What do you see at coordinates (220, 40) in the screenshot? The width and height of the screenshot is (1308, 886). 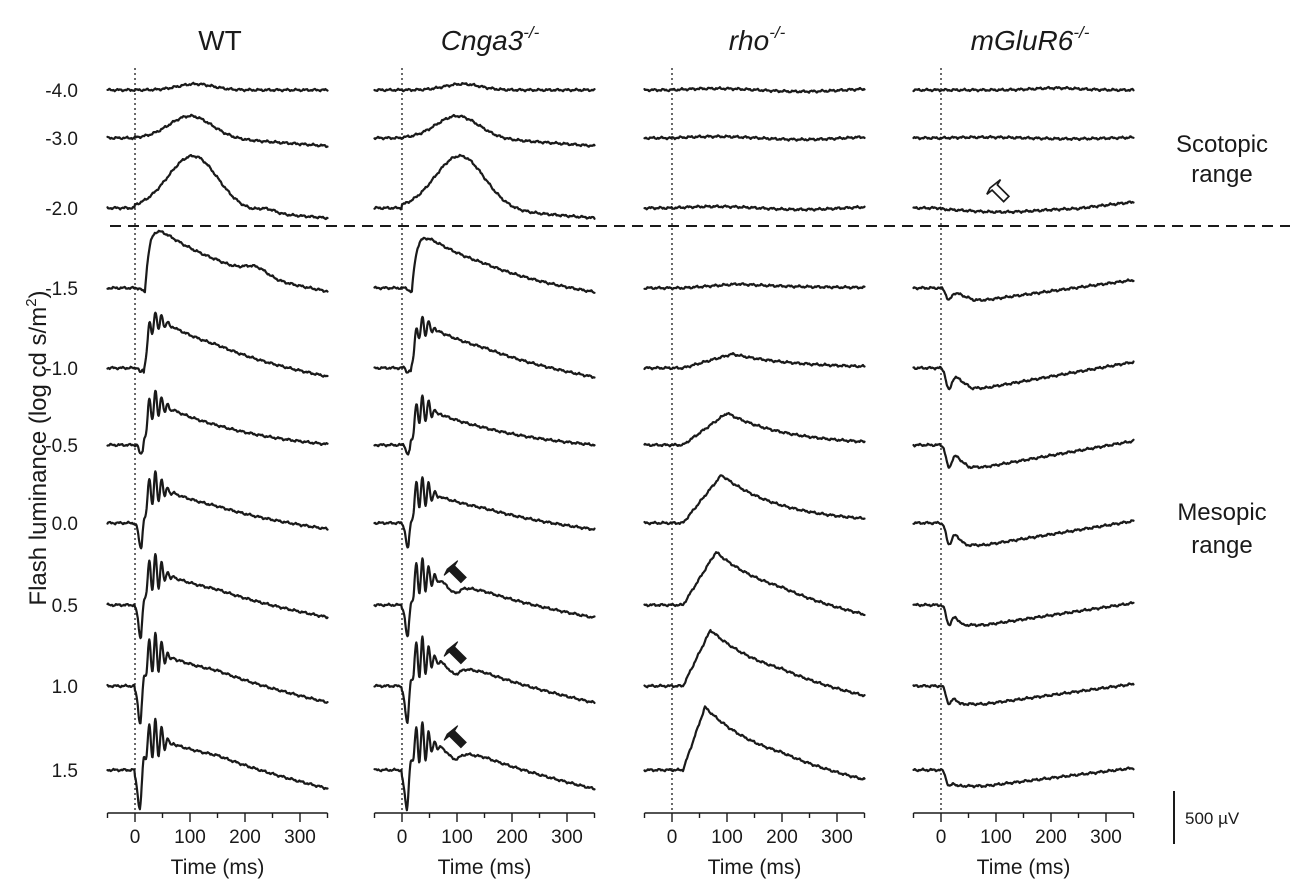 I see `panel-title-wt: WT` at bounding box center [220, 40].